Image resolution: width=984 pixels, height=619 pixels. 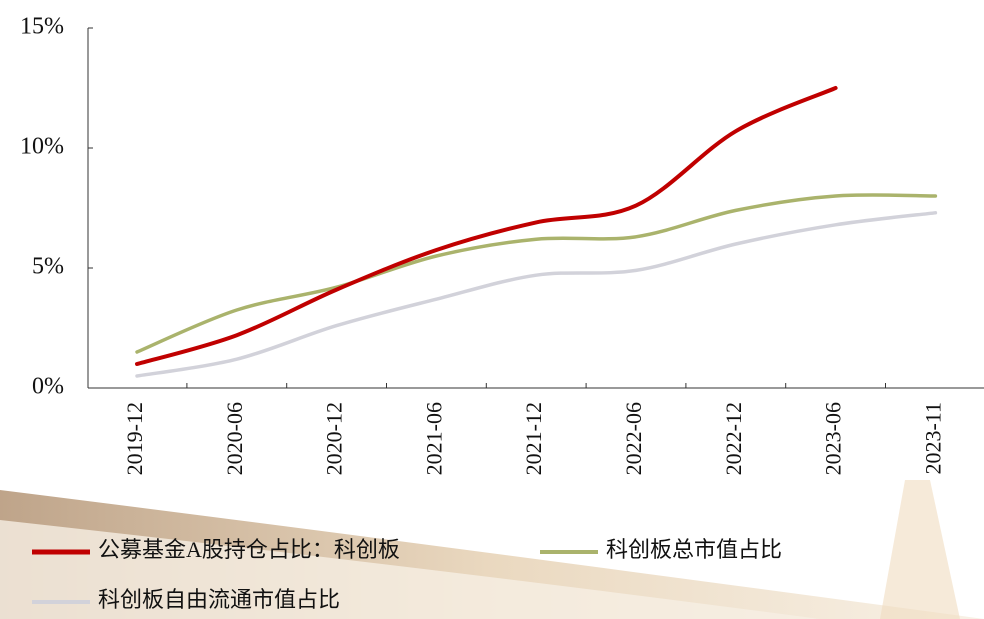 I want to click on x-tick-label: 2019-12, so click(x=134, y=438).